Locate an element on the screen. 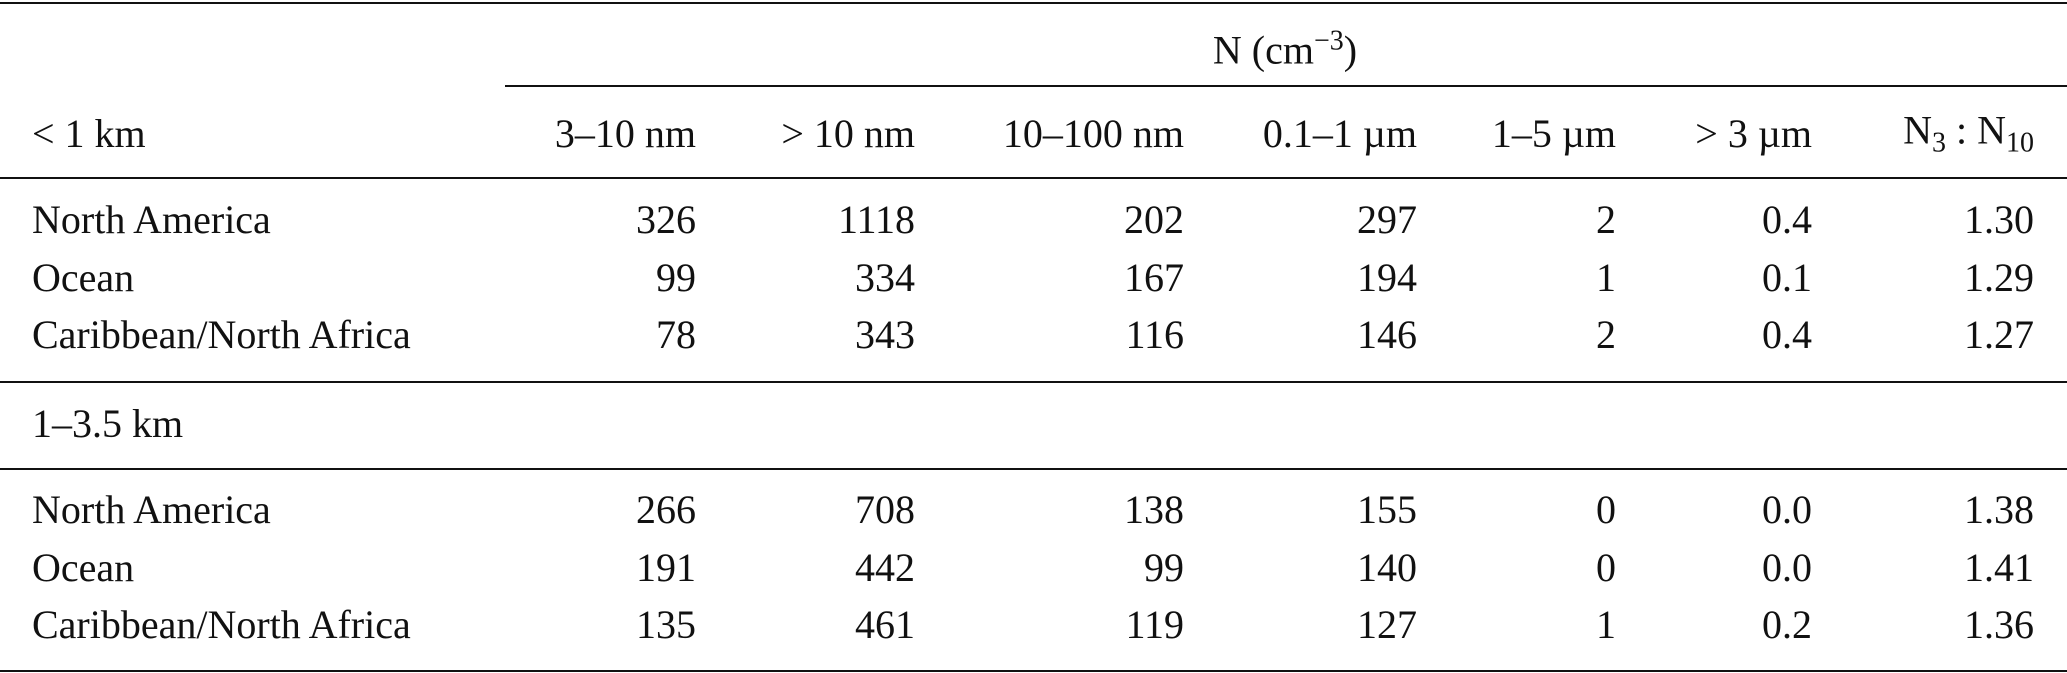 The image size is (2067, 673). cell-value: 1.36 is located at coordinates (1999, 624).